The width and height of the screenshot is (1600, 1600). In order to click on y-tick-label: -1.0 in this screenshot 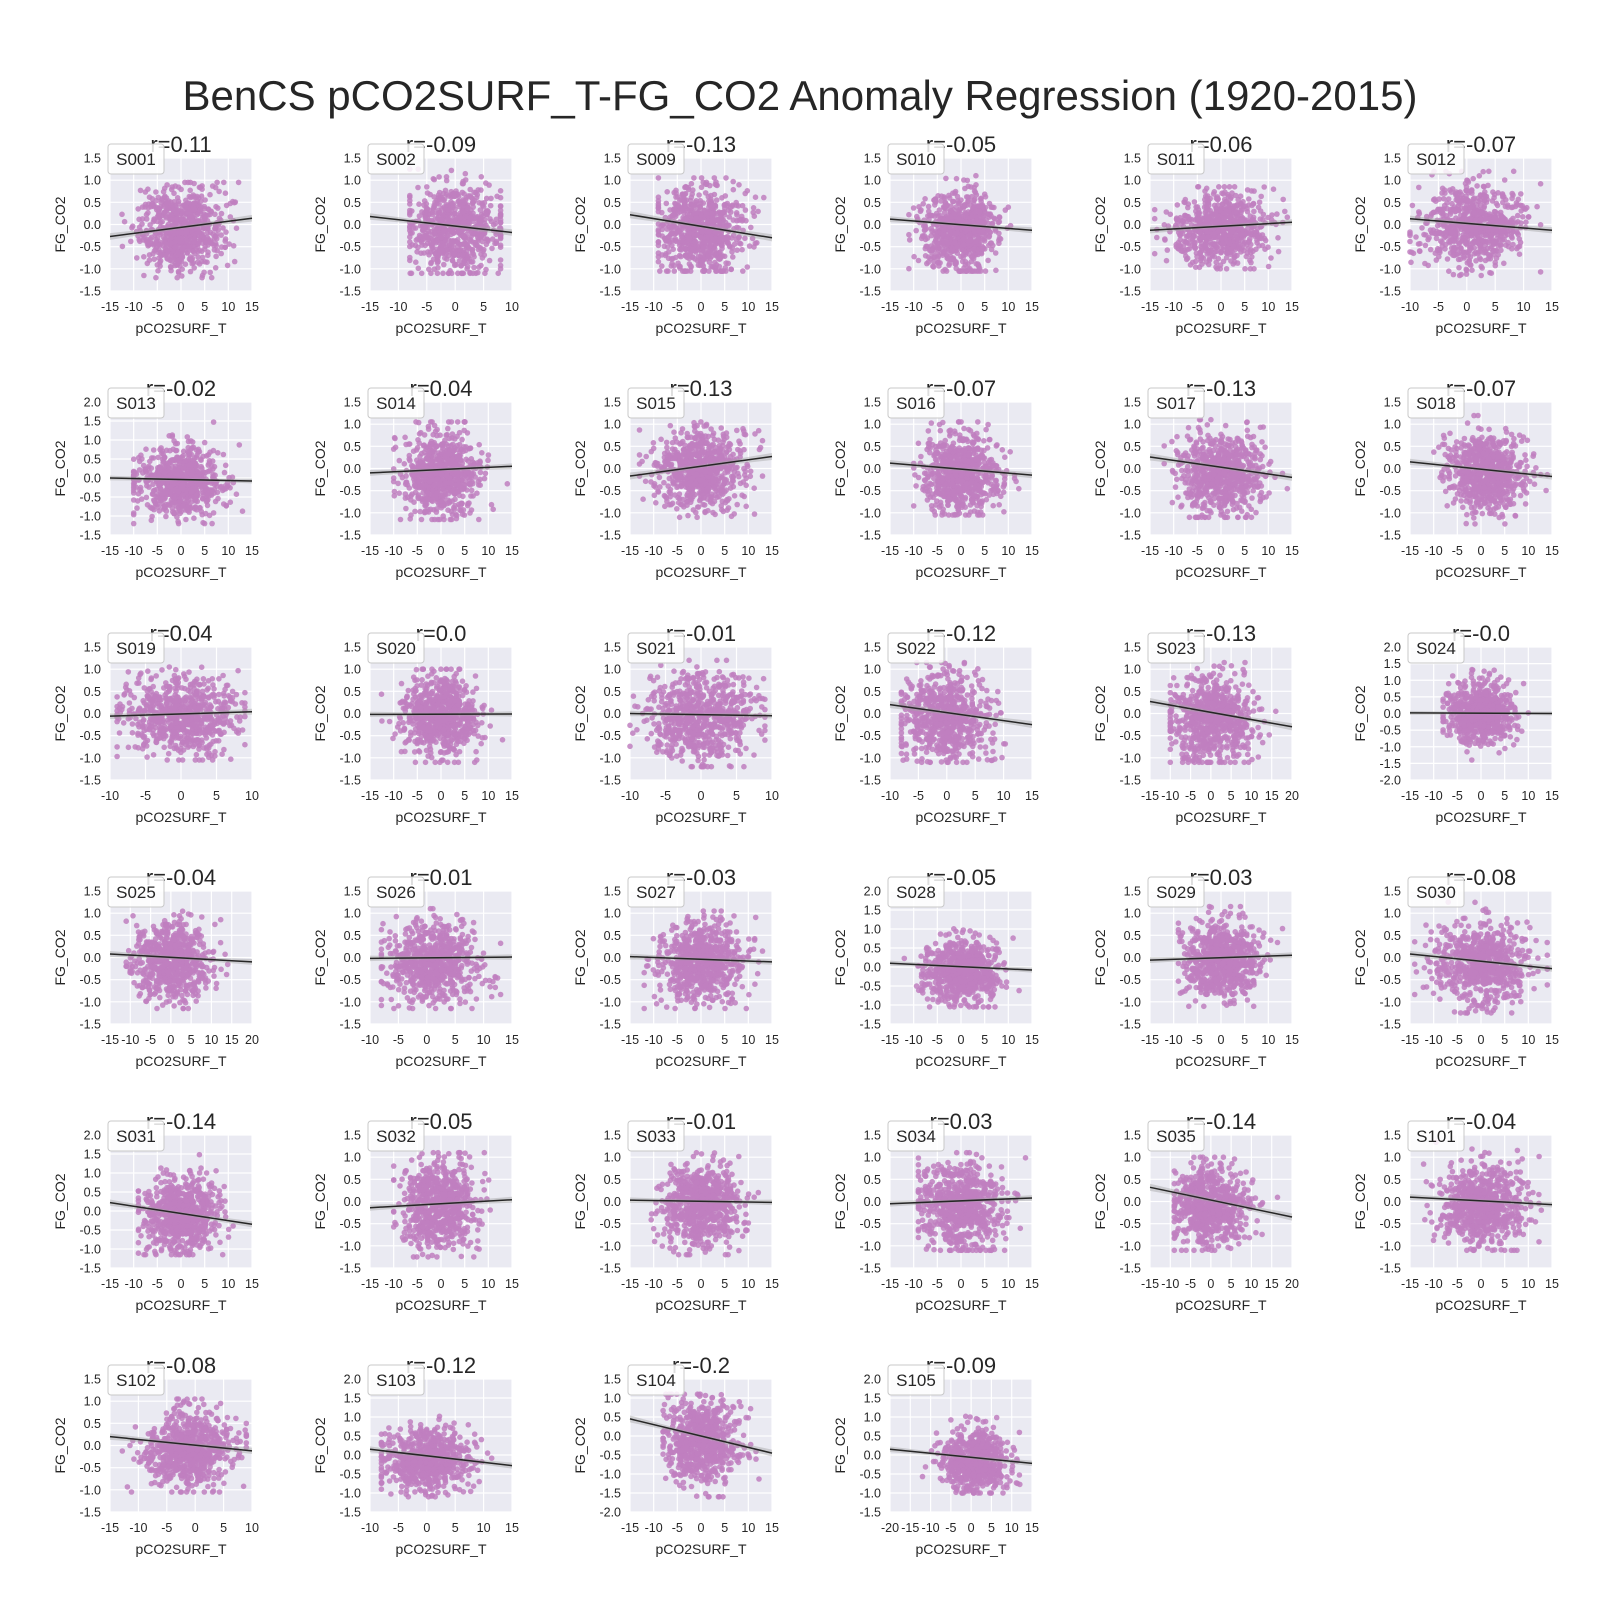, I will do `click(90, 269)`.